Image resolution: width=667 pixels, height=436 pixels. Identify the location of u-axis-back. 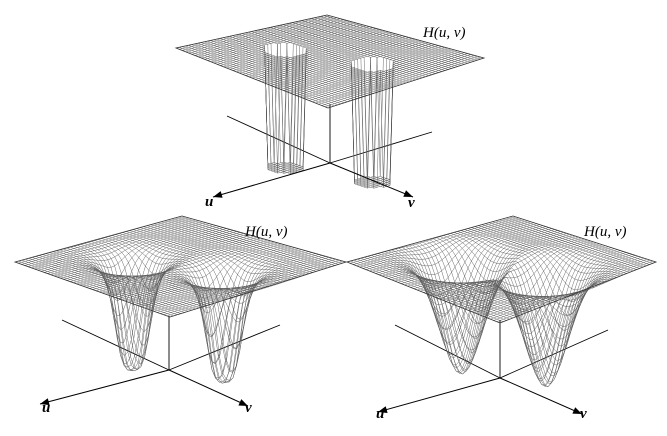
(115, 345).